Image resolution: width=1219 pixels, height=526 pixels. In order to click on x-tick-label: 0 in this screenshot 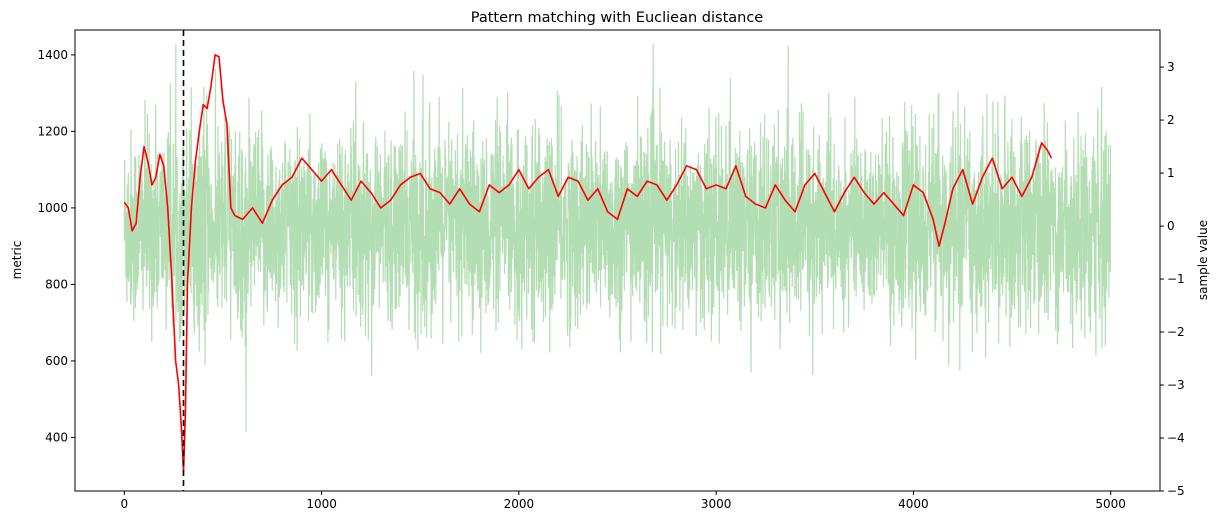, I will do `click(124, 504)`.